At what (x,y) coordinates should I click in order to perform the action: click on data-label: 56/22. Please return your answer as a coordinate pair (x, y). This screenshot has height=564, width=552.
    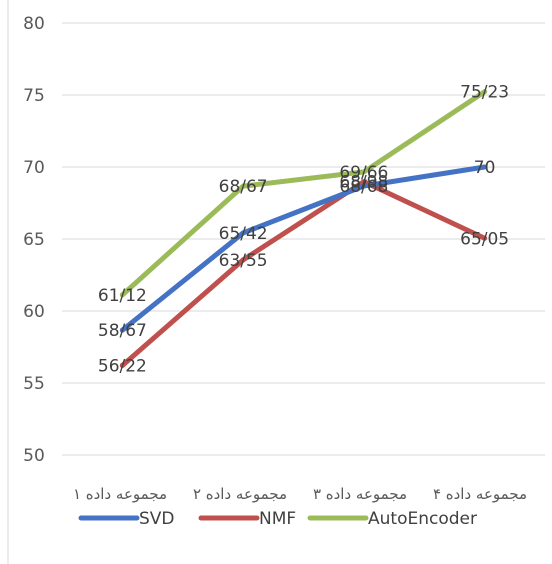
    Looking at the image, I should click on (122, 366).